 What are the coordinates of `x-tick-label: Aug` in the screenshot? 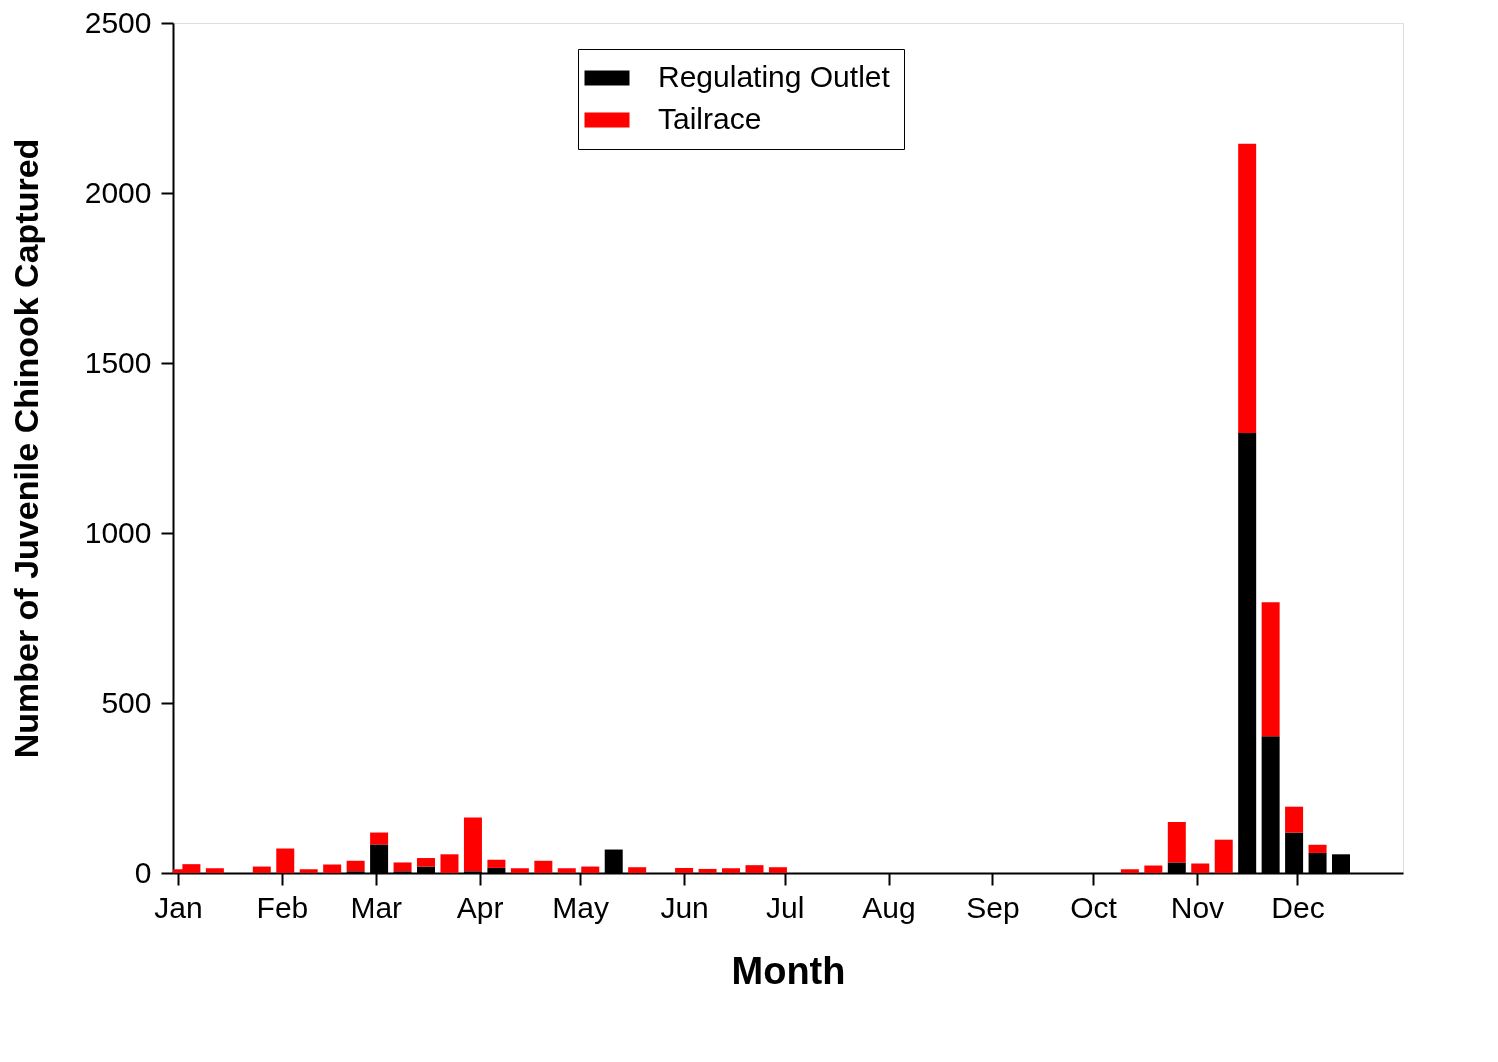 It's located at (889, 907).